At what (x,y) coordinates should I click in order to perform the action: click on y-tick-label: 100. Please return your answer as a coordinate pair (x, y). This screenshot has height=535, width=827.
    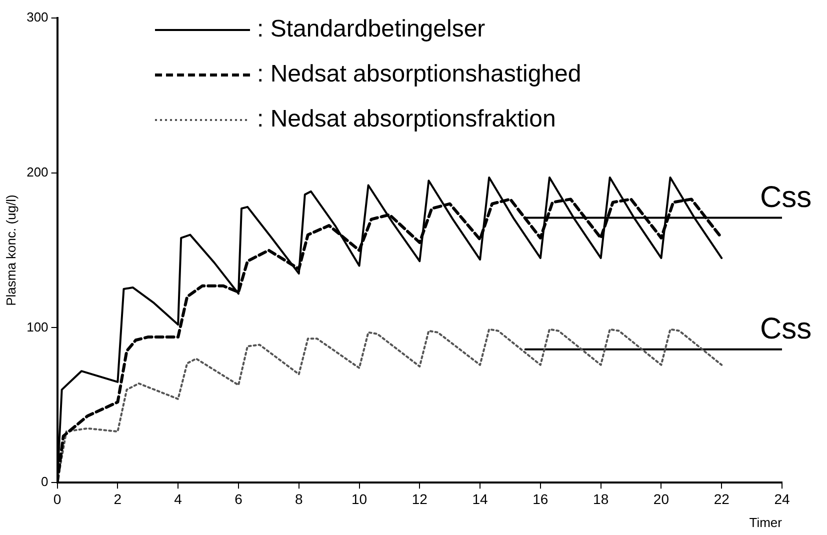
    Looking at the image, I should click on (37, 326).